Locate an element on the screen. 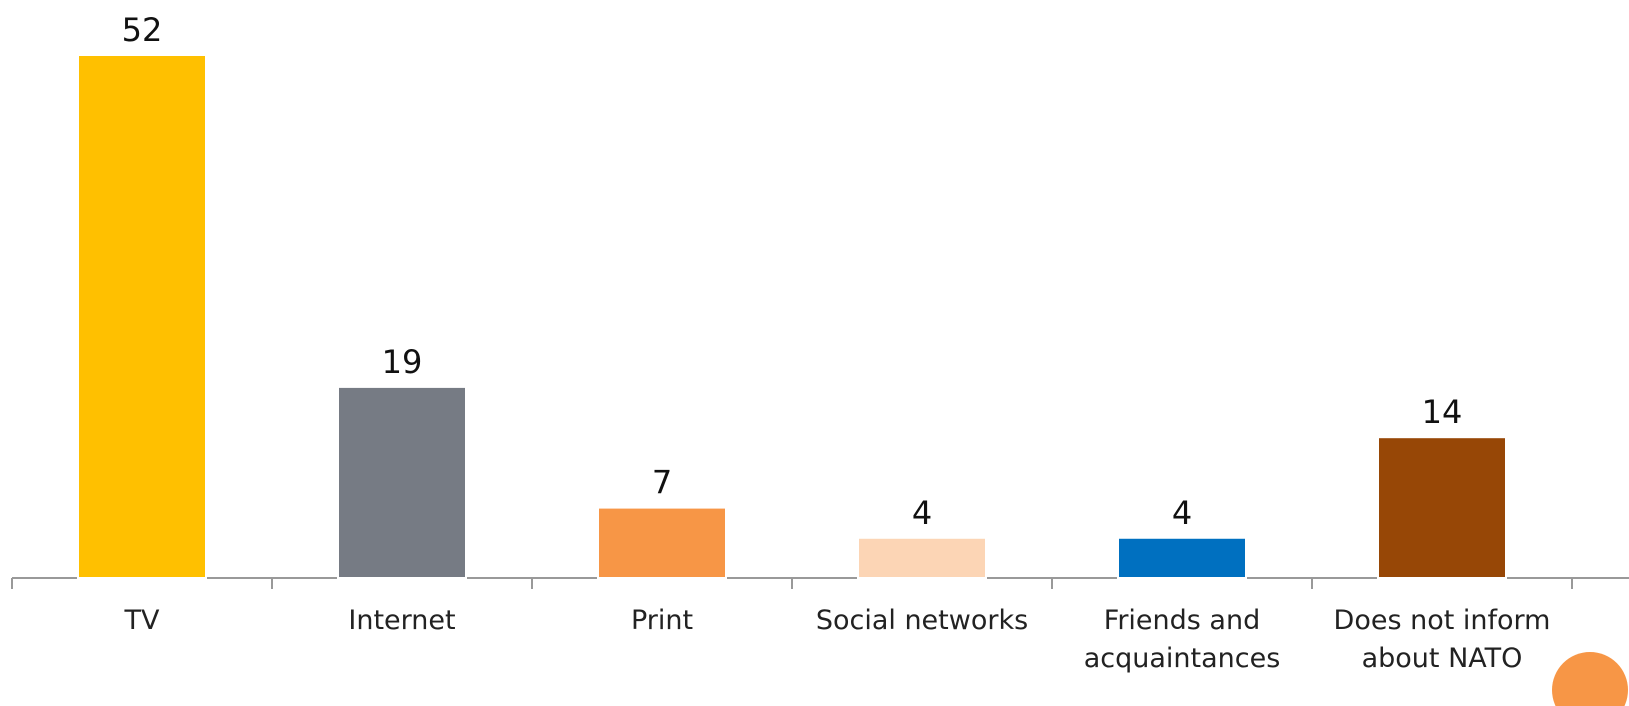 This screenshot has height=706, width=1629. value-label: 52 is located at coordinates (142, 30).